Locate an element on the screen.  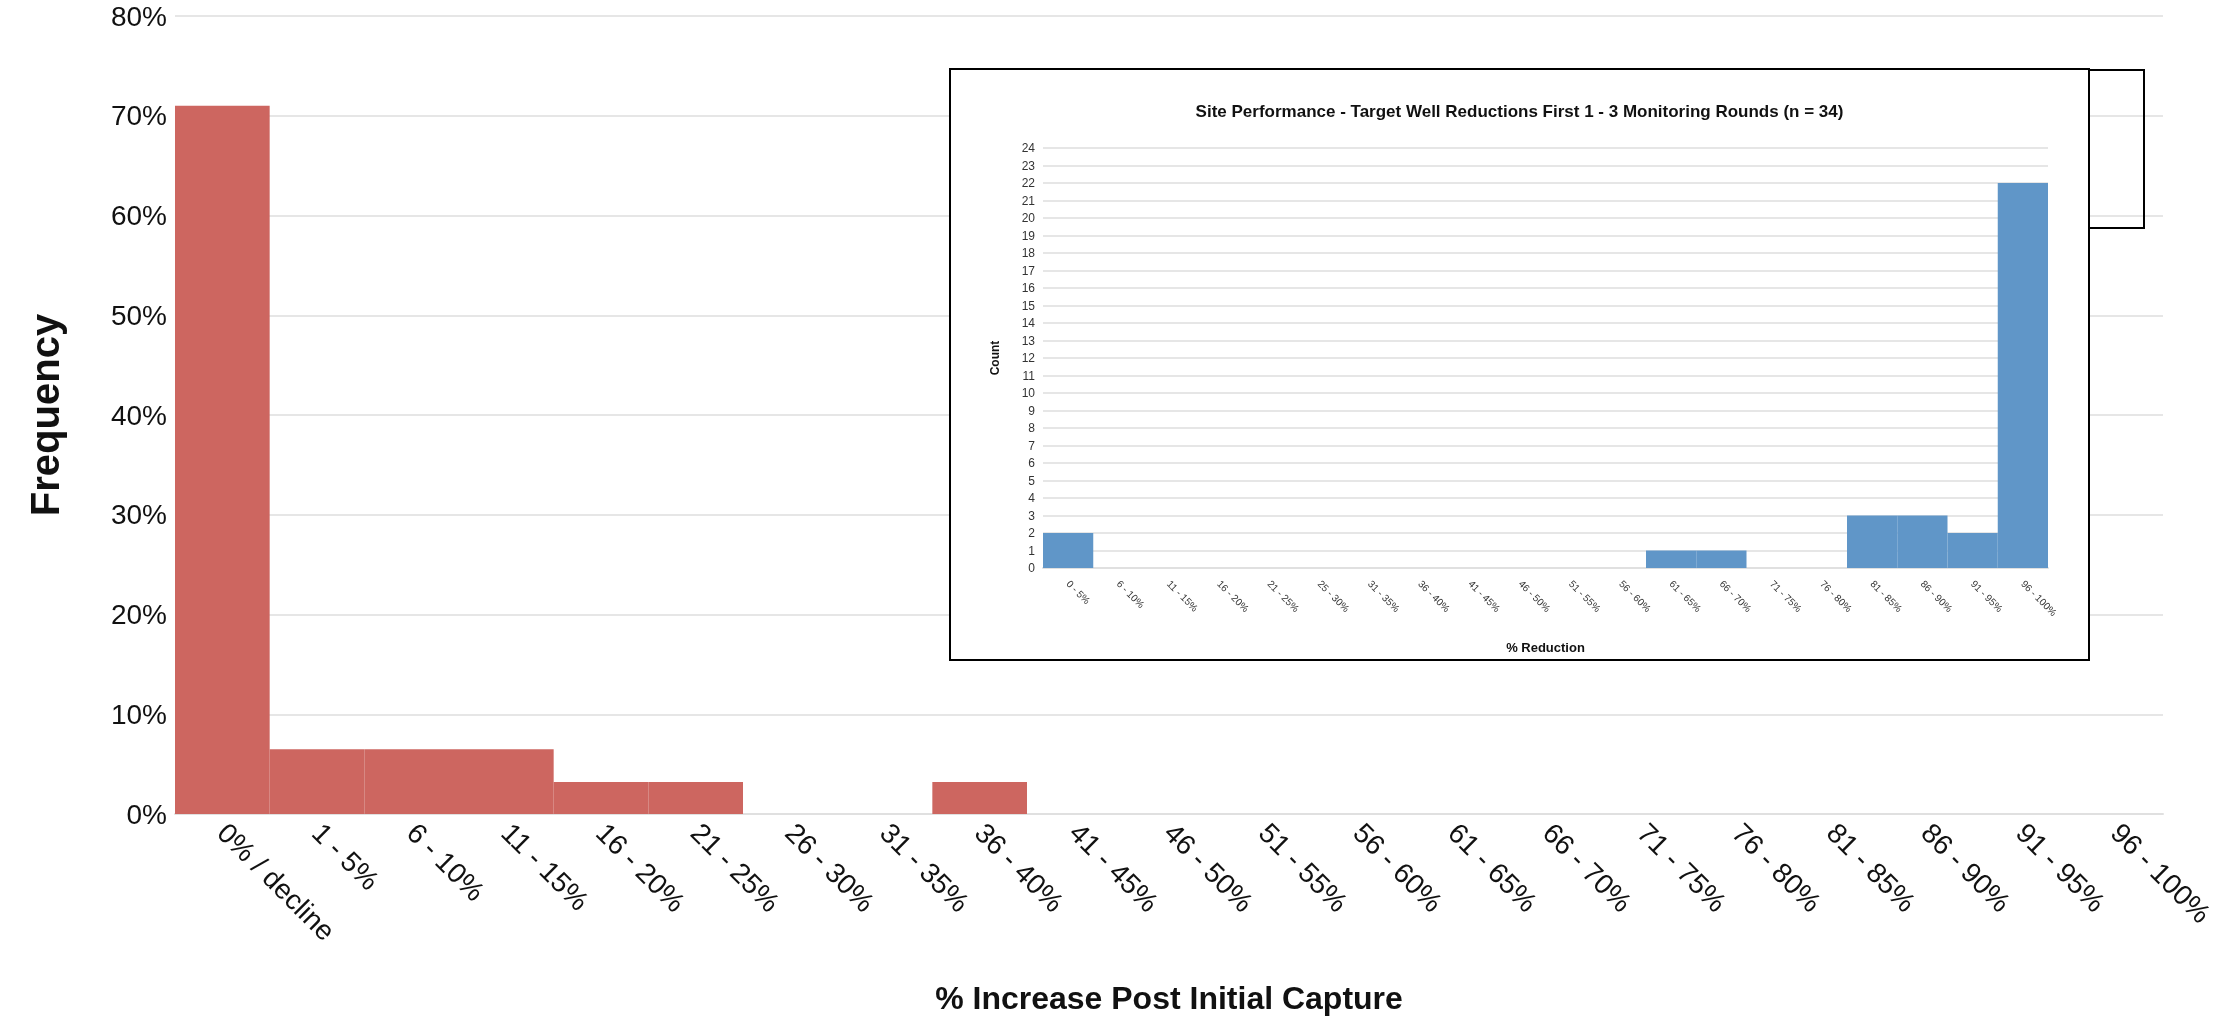
y-tick-label: 2 is located at coordinates (1032, 533).